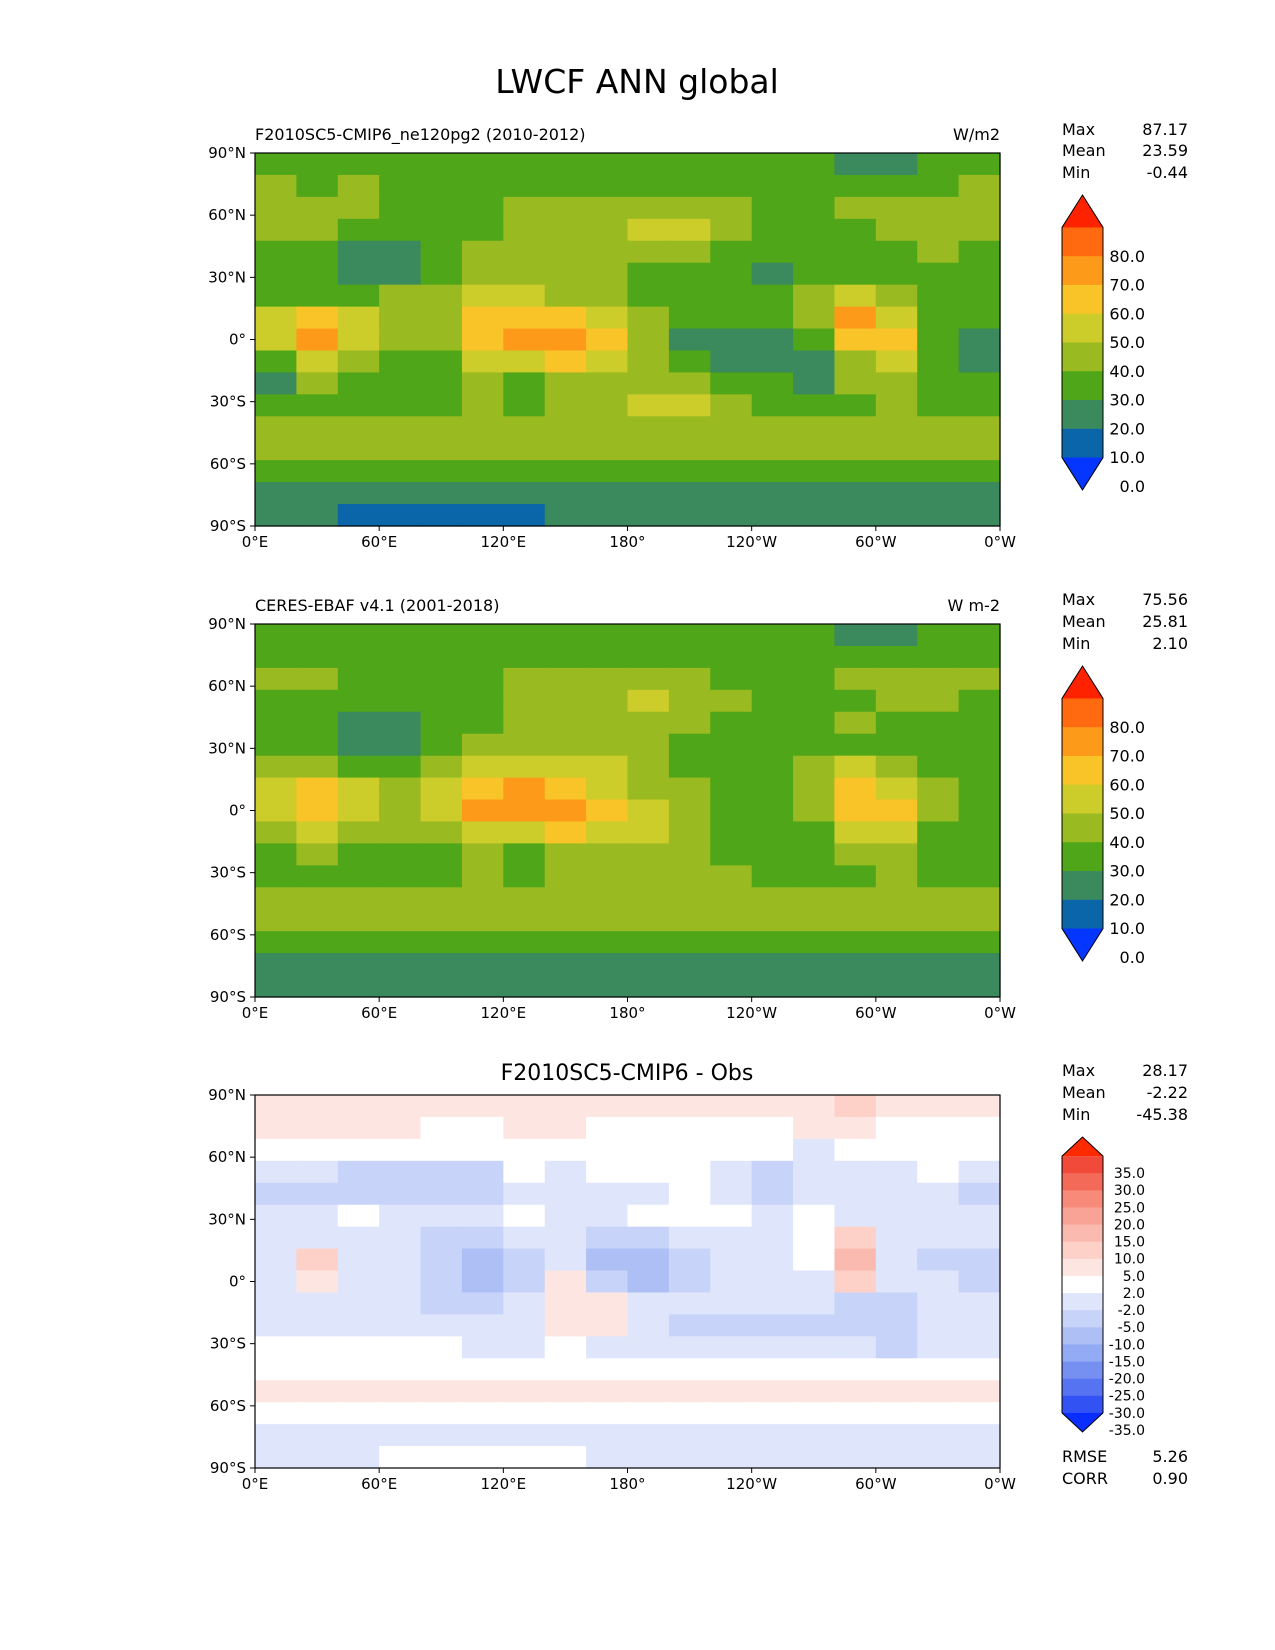  Describe the element at coordinates (1127, 428) in the screenshot. I see `colorbar-label: 20.0` at that location.